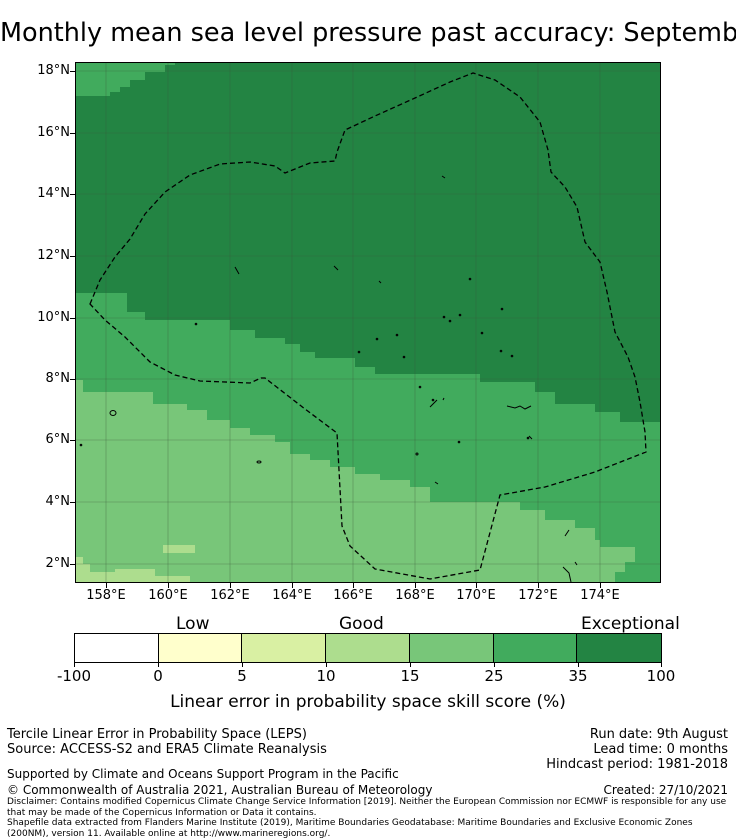  Describe the element at coordinates (661, 676) in the screenshot. I see `colorbar-tick-label: 100` at that location.